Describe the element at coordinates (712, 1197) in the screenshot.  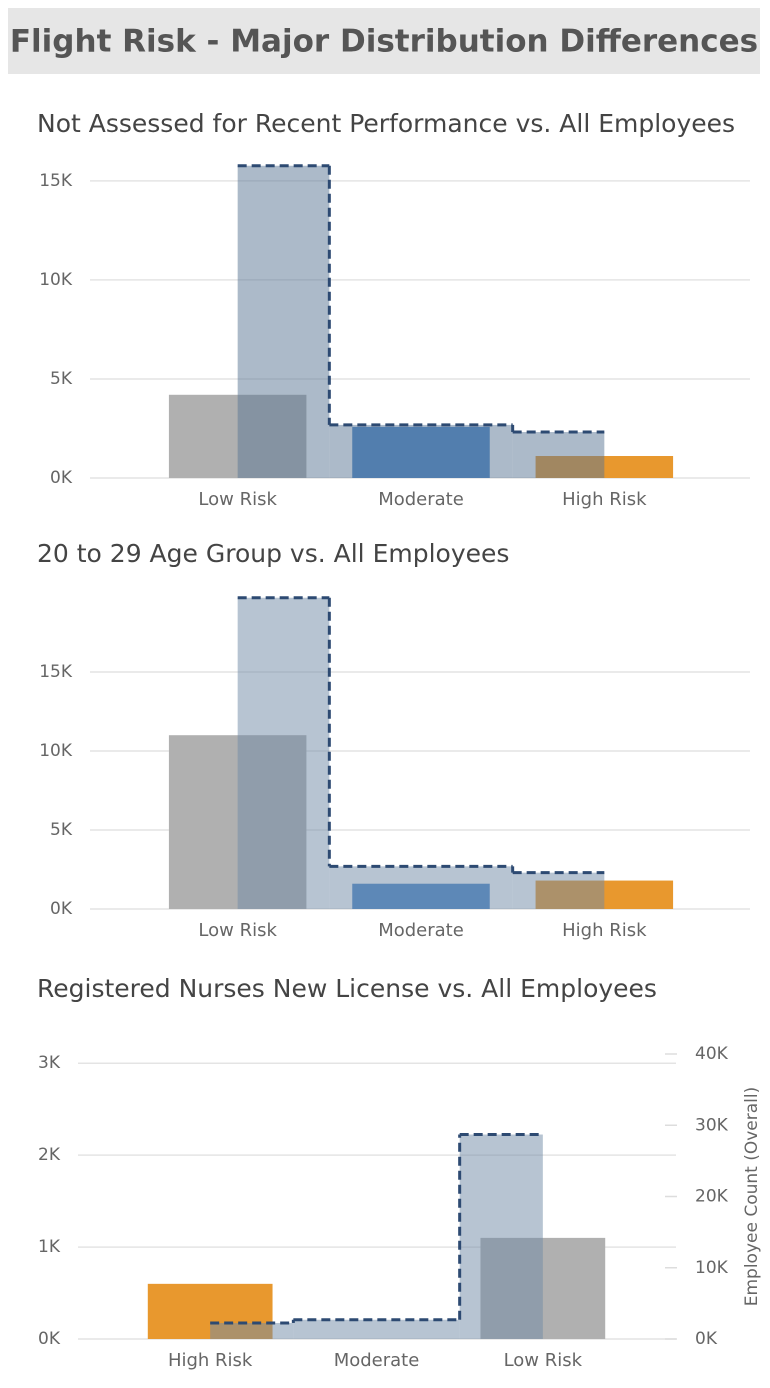
I see `y2-tick-label: 20K` at that location.